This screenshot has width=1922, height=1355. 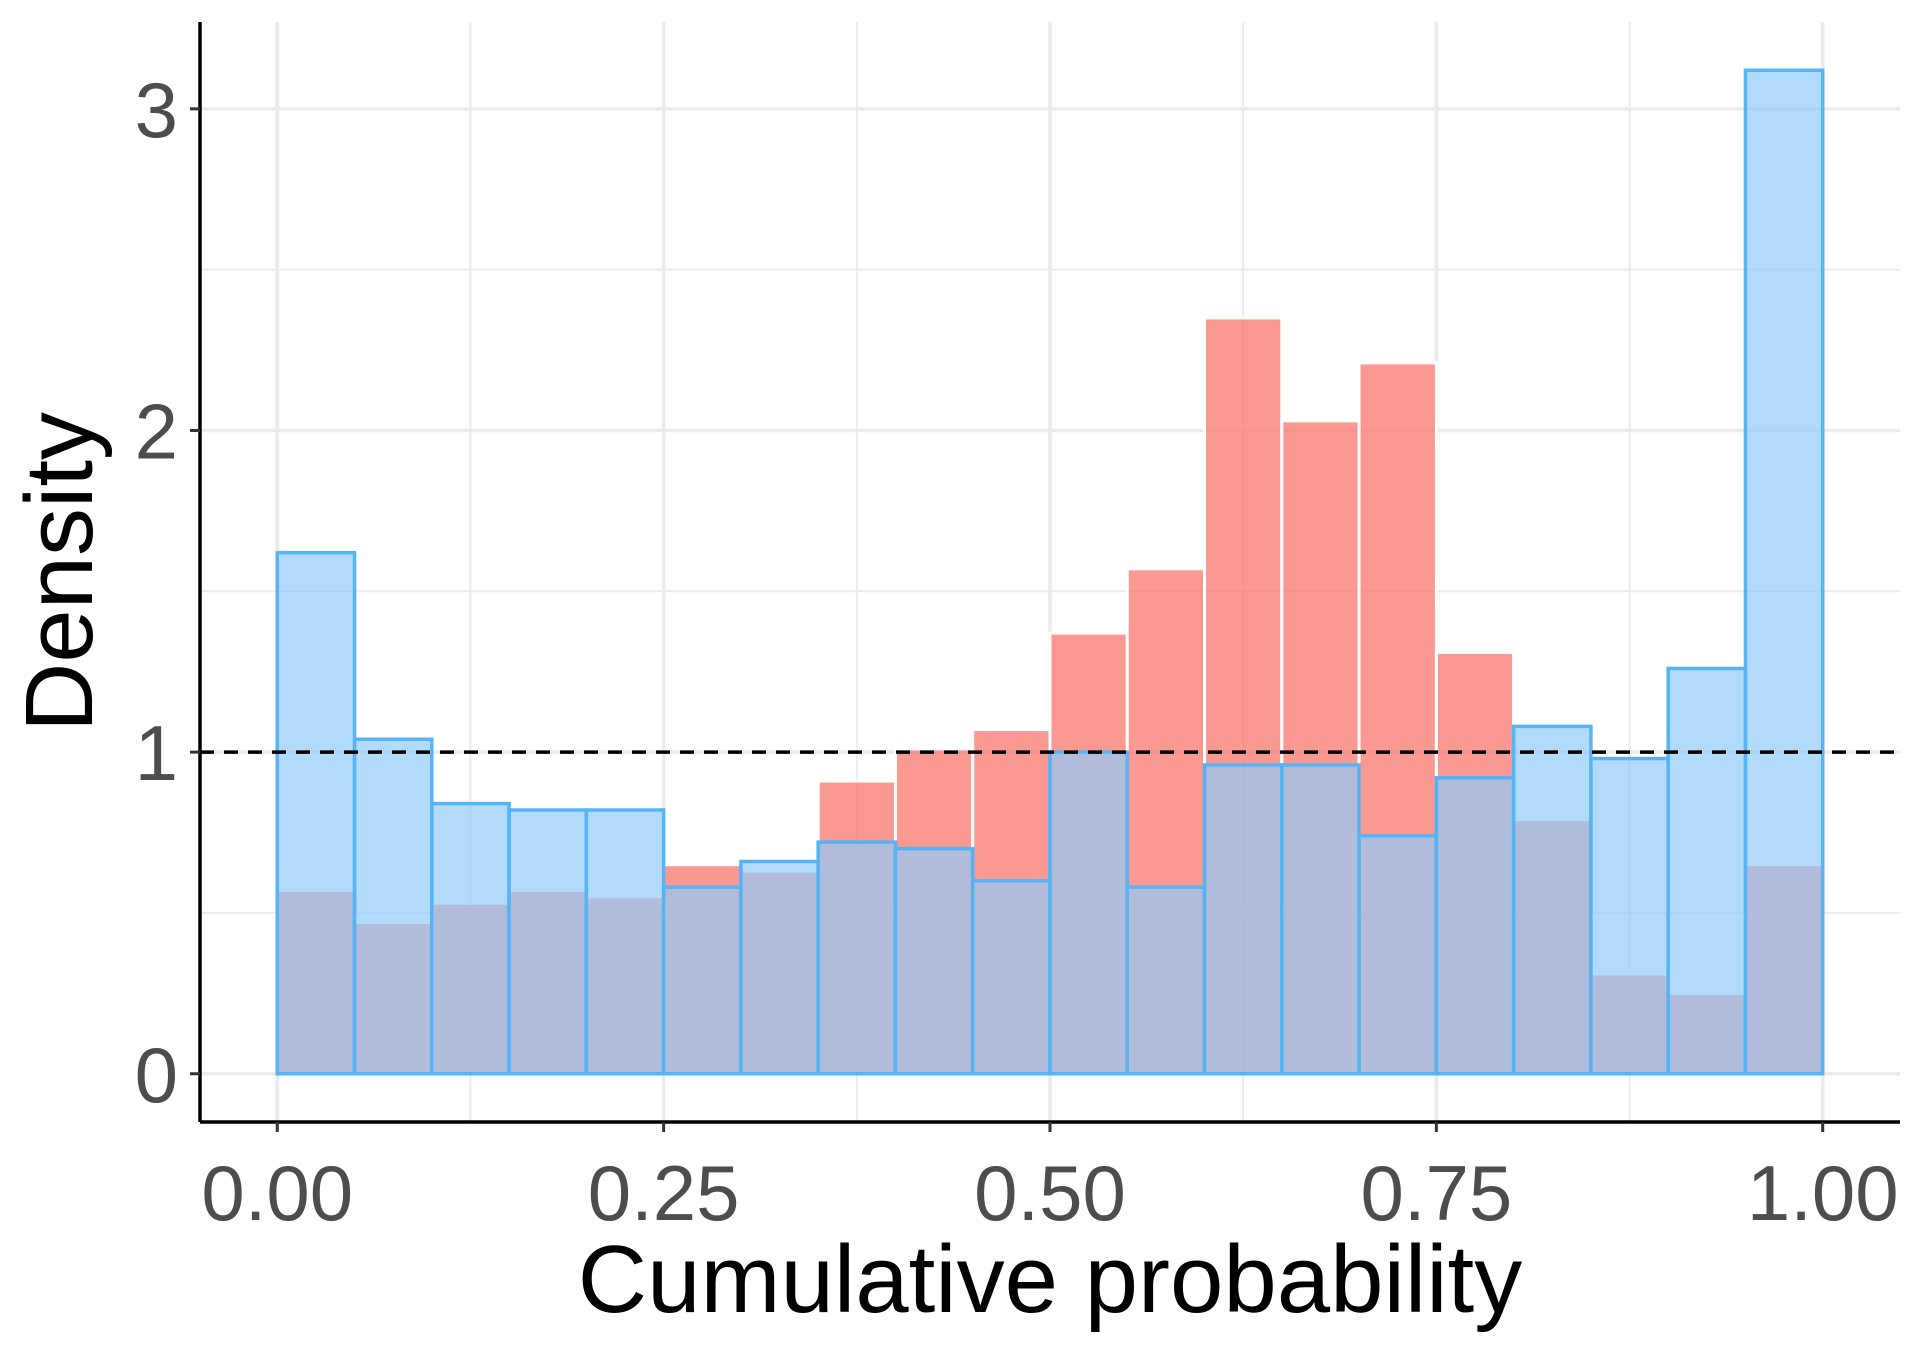 What do you see at coordinates (156, 753) in the screenshot?
I see `y-tick-label-1: 1` at bounding box center [156, 753].